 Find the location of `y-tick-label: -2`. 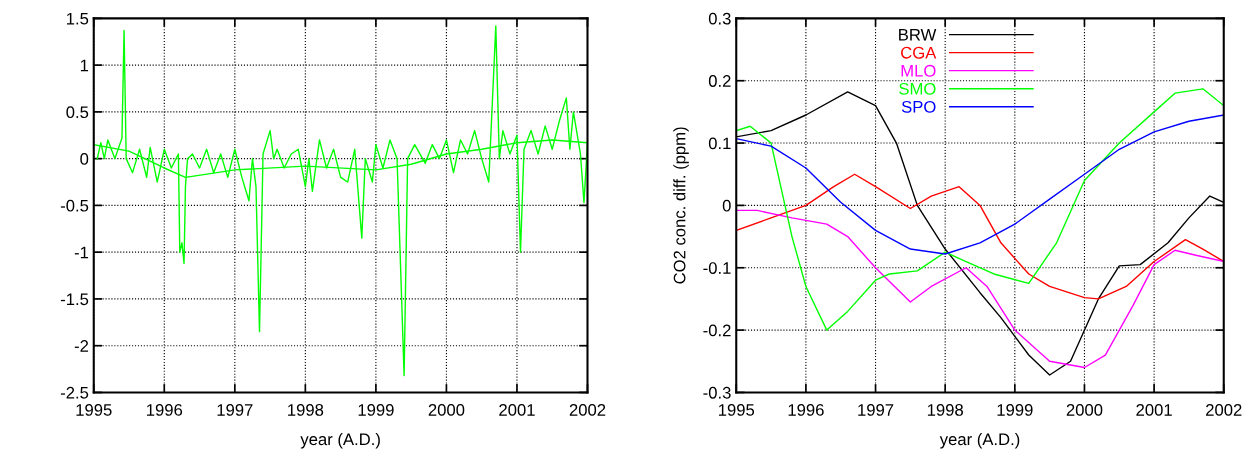

y-tick-label: -2 is located at coordinates (81, 346).